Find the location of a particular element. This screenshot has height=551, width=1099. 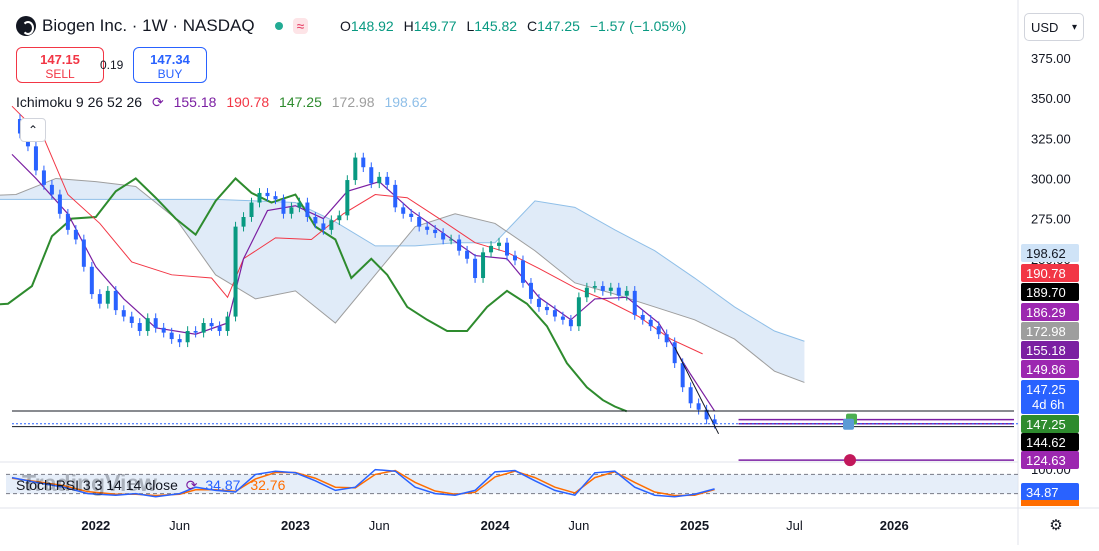

price-tag-label: 144.62 is located at coordinates (1046, 442).